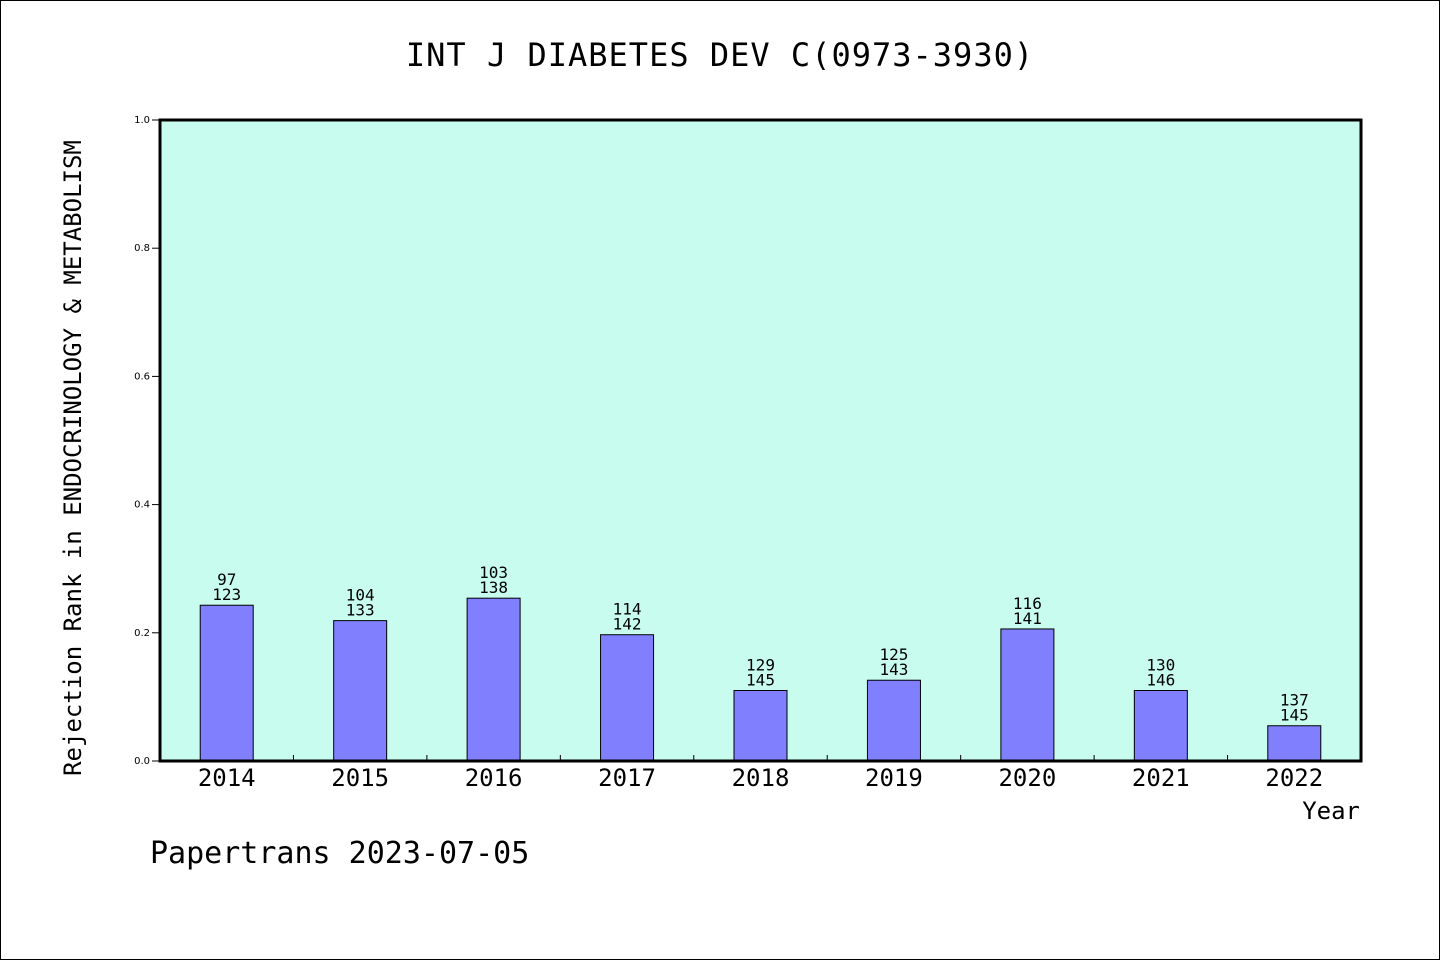 The width and height of the screenshot is (1440, 960). Describe the element at coordinates (142, 120) in the screenshot. I see `y-tick-label: 1.0` at that location.